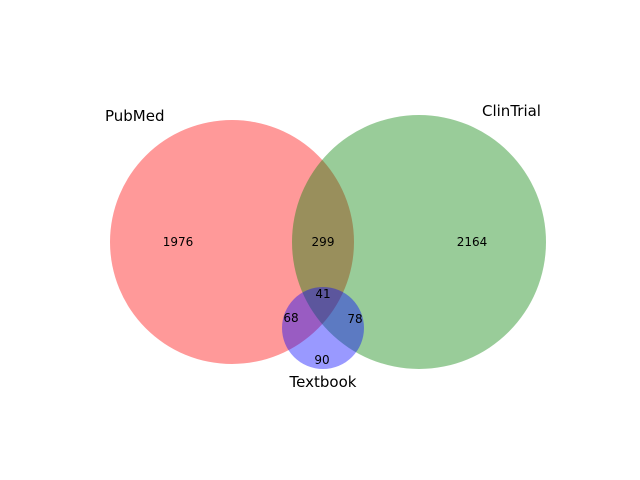 The width and height of the screenshot is (640, 480). I want to click on region-all-three: 41, so click(322, 294).